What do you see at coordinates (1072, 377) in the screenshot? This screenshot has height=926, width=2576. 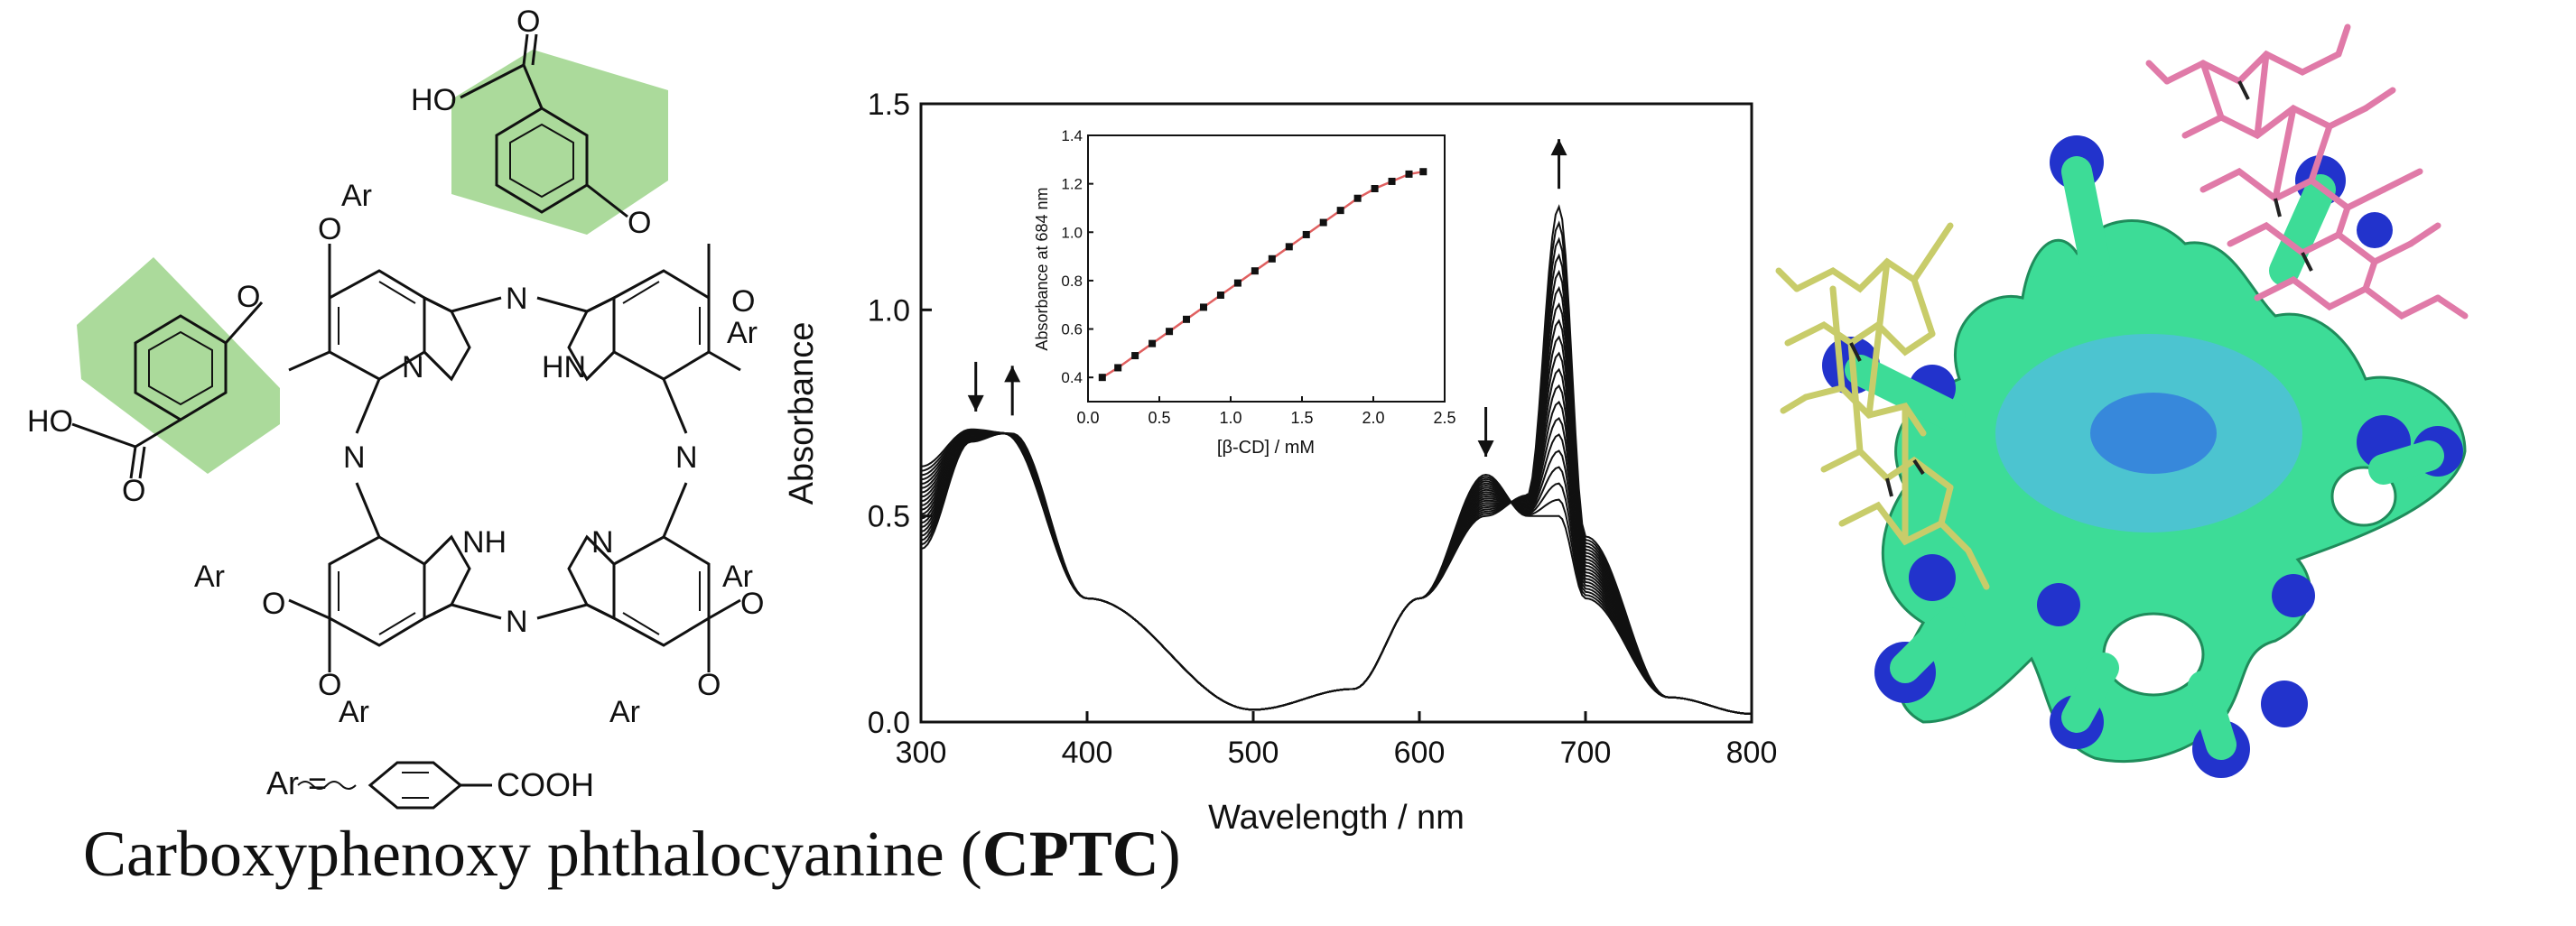 I see `inset-y-tick-label-0.4: 0.4` at bounding box center [1072, 377].